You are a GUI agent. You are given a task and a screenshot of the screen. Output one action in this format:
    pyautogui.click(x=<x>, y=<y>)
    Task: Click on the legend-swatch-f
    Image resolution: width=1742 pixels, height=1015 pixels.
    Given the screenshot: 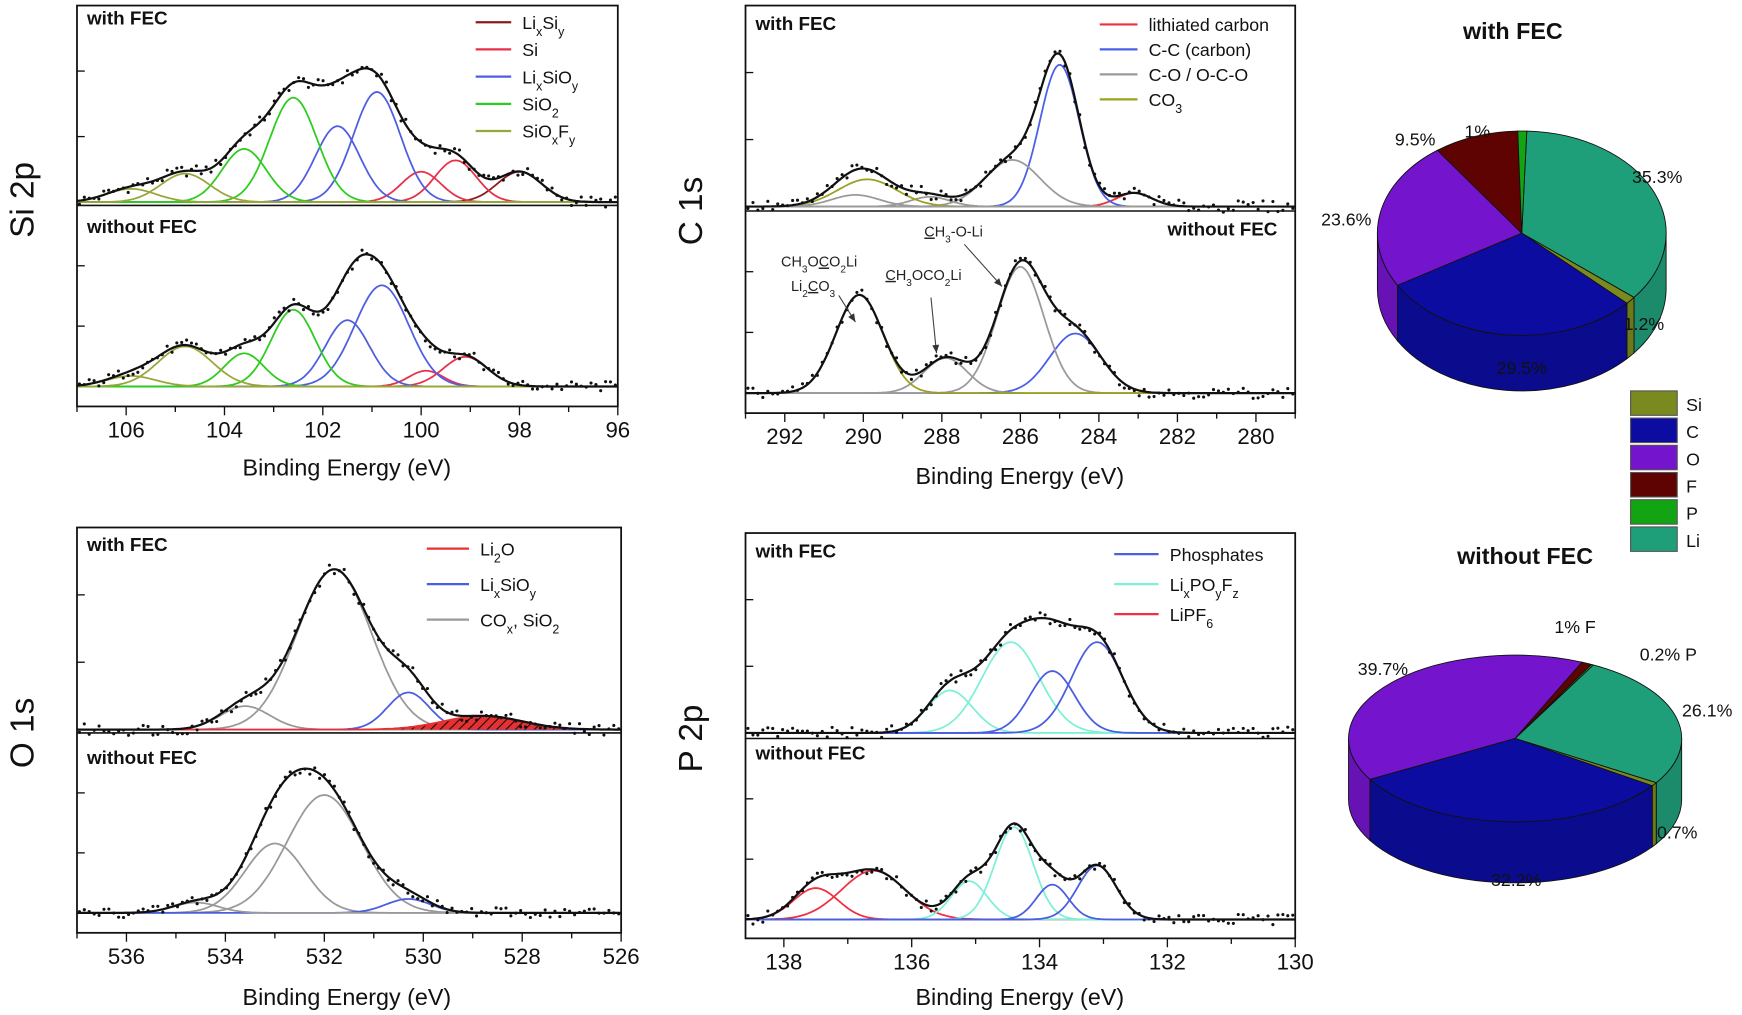 What is the action you would take?
    pyautogui.click(x=1654, y=484)
    